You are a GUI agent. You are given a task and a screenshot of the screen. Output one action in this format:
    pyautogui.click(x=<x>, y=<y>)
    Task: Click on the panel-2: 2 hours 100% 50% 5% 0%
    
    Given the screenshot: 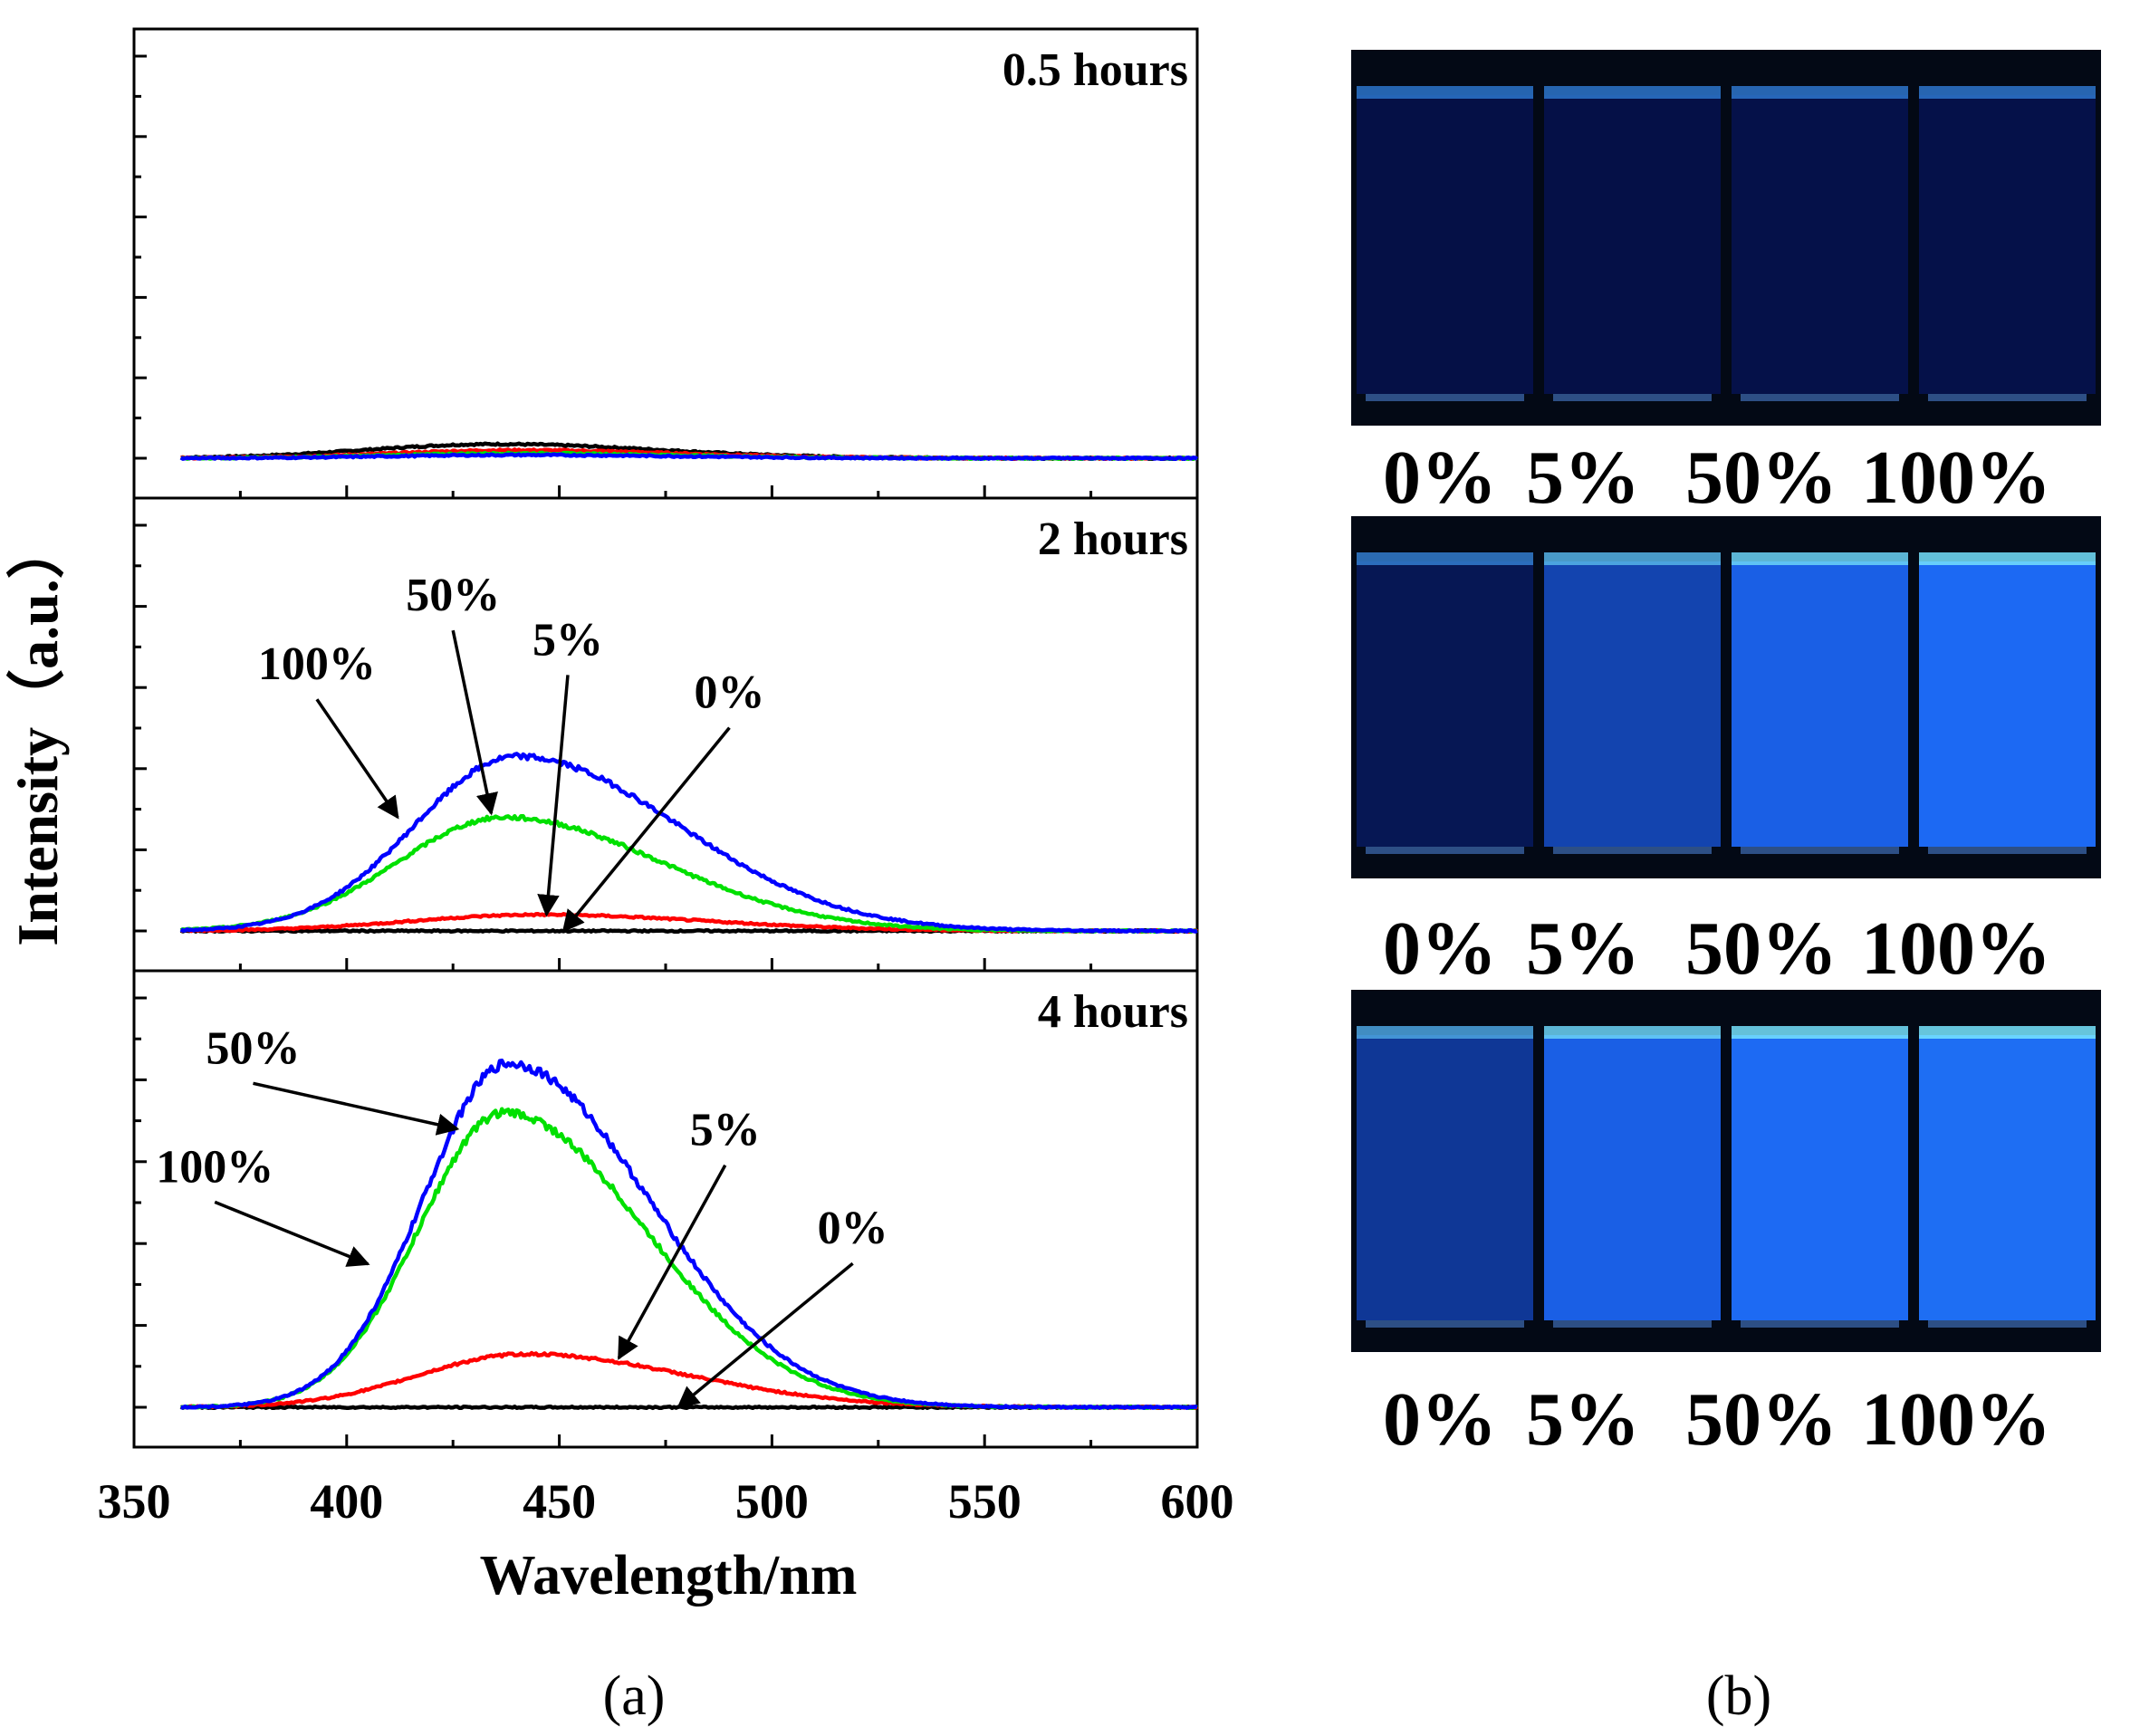 What is the action you would take?
    pyautogui.click(x=666, y=734)
    